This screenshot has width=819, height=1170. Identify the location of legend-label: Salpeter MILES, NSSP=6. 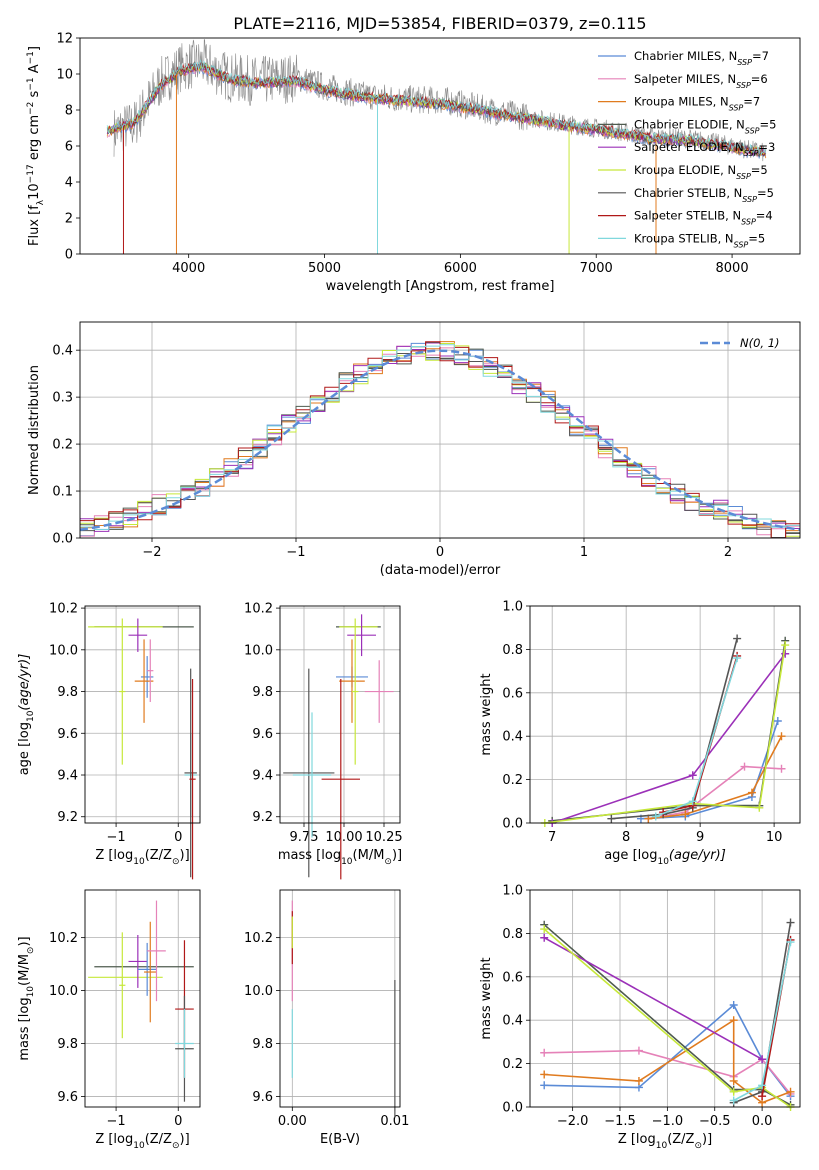
(701, 81).